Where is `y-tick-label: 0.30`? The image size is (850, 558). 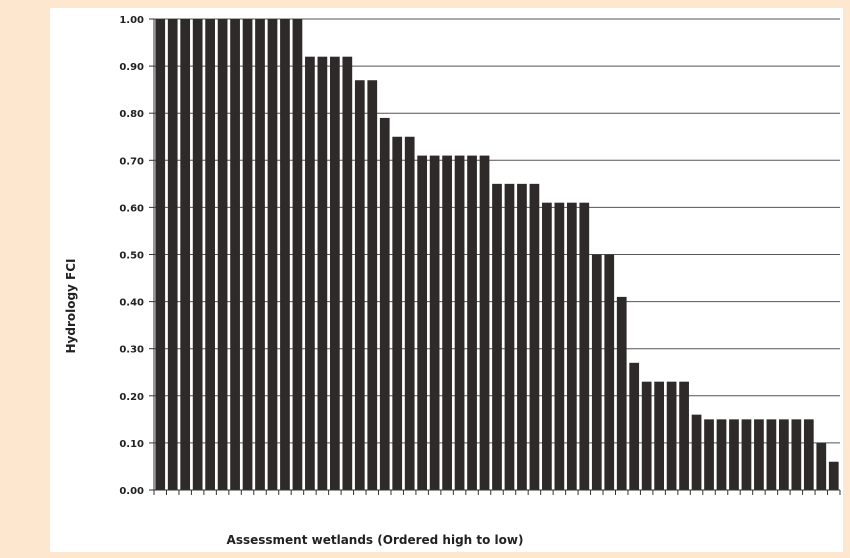 y-tick-label: 0.30 is located at coordinates (131, 350).